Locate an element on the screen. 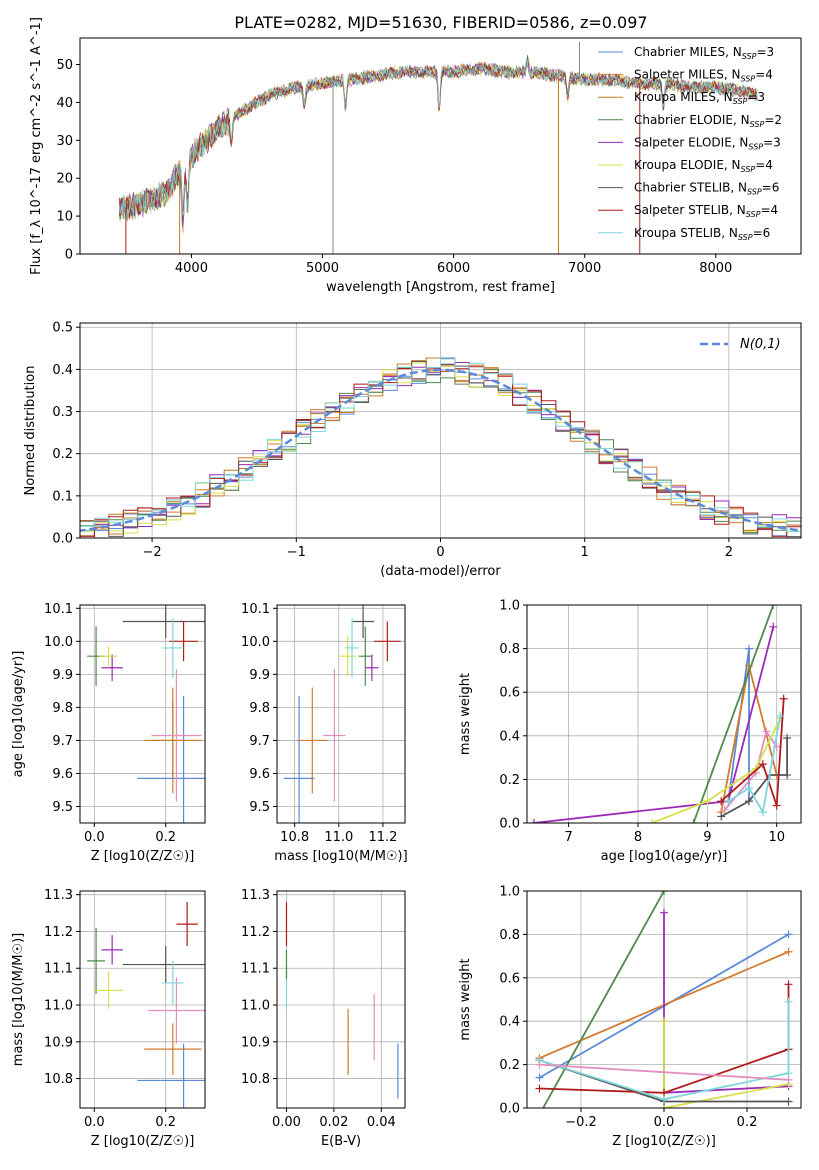 Image resolution: width=819 pixels, height=1170 pixels. y-tick-label: 11.0 is located at coordinates (255, 1006).